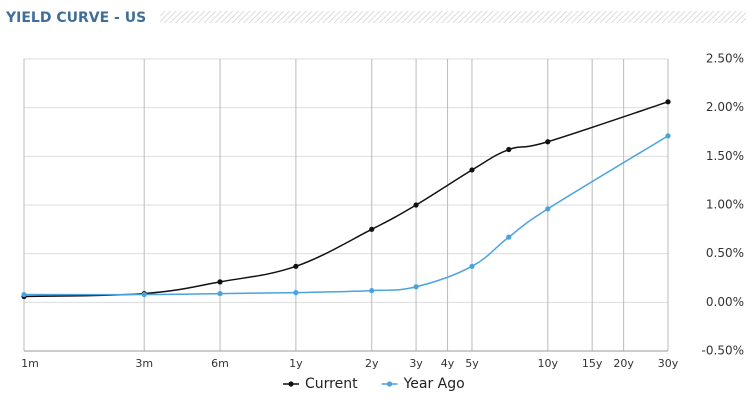  Describe the element at coordinates (453, 17) in the screenshot. I see `title-decoration` at that location.